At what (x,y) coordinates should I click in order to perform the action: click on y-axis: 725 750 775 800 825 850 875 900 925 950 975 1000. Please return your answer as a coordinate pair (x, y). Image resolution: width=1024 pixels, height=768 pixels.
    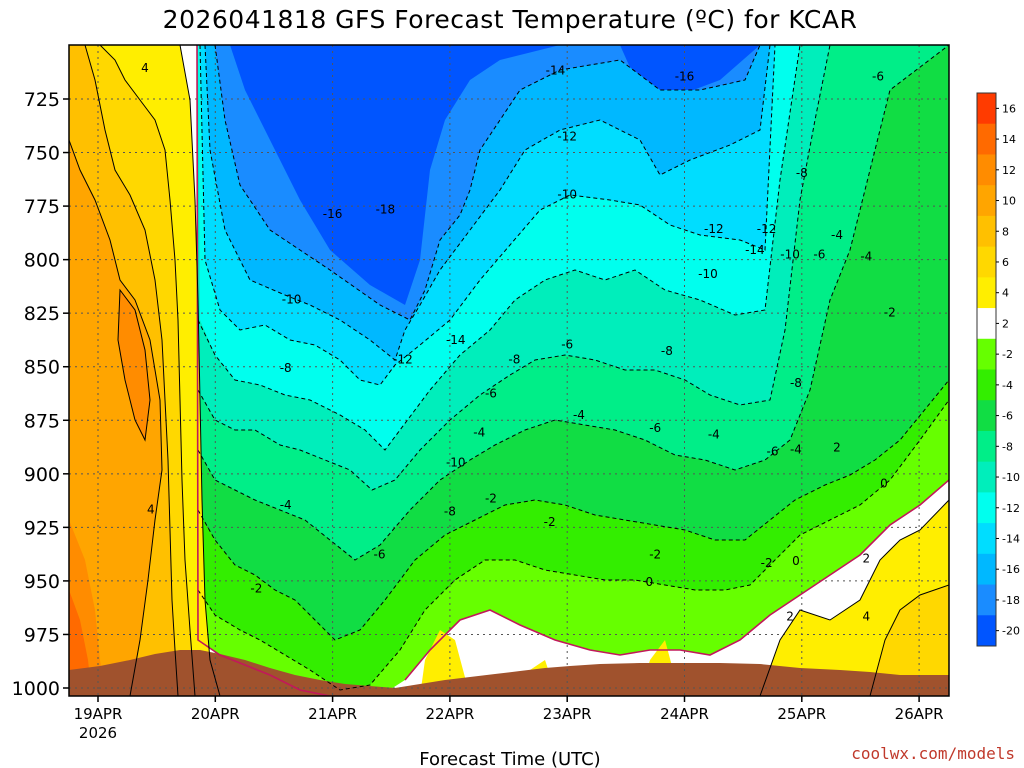
    Looking at the image, I should click on (40, 394).